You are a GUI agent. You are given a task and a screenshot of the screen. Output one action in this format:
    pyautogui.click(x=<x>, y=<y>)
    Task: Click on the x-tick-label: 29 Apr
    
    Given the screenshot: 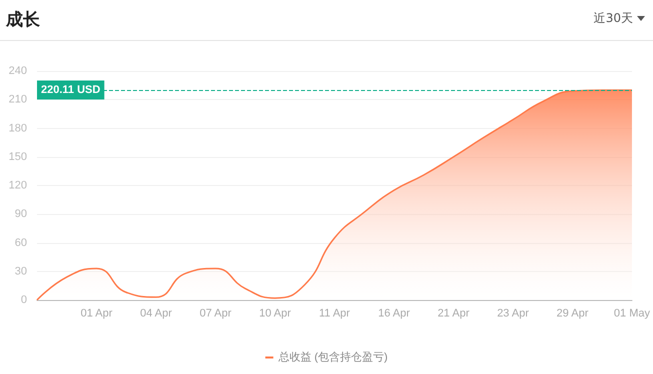 What is the action you would take?
    pyautogui.click(x=572, y=314)
    